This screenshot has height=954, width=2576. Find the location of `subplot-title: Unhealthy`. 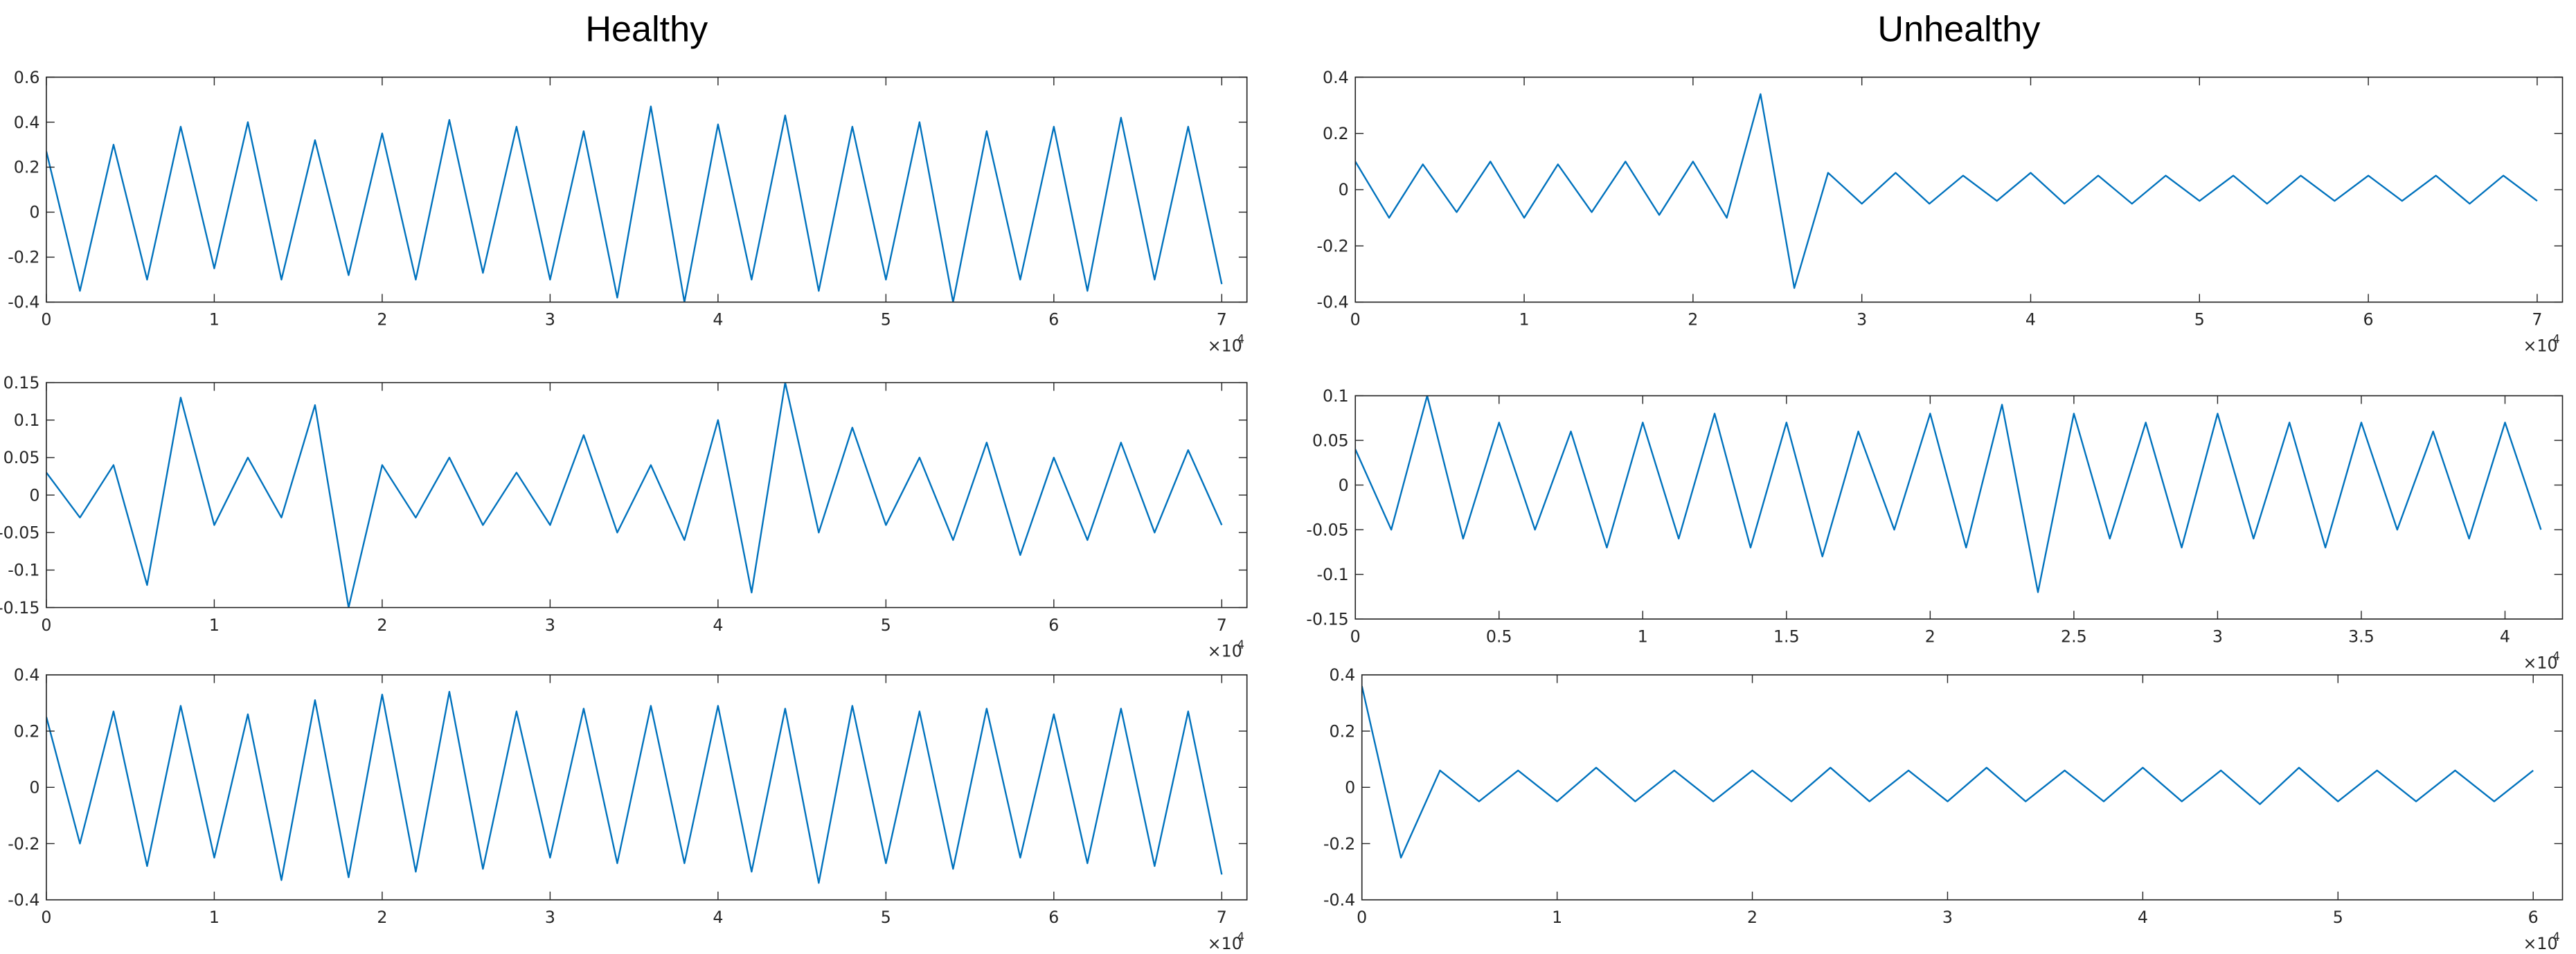

subplot-title: Unhealthy is located at coordinates (1959, 29).